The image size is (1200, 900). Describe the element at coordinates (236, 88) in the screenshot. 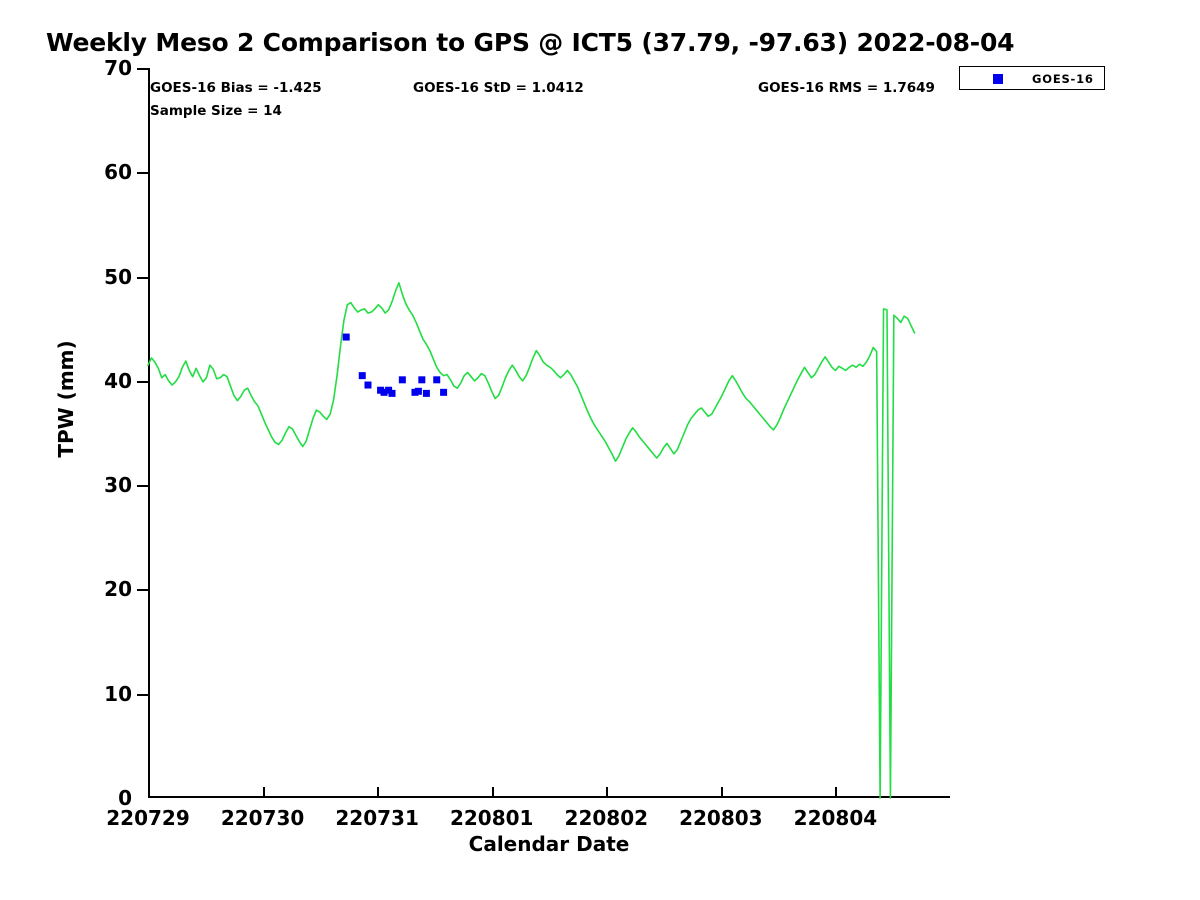

I see `annotation-bias: GOES-16 Bias = -1.425` at that location.